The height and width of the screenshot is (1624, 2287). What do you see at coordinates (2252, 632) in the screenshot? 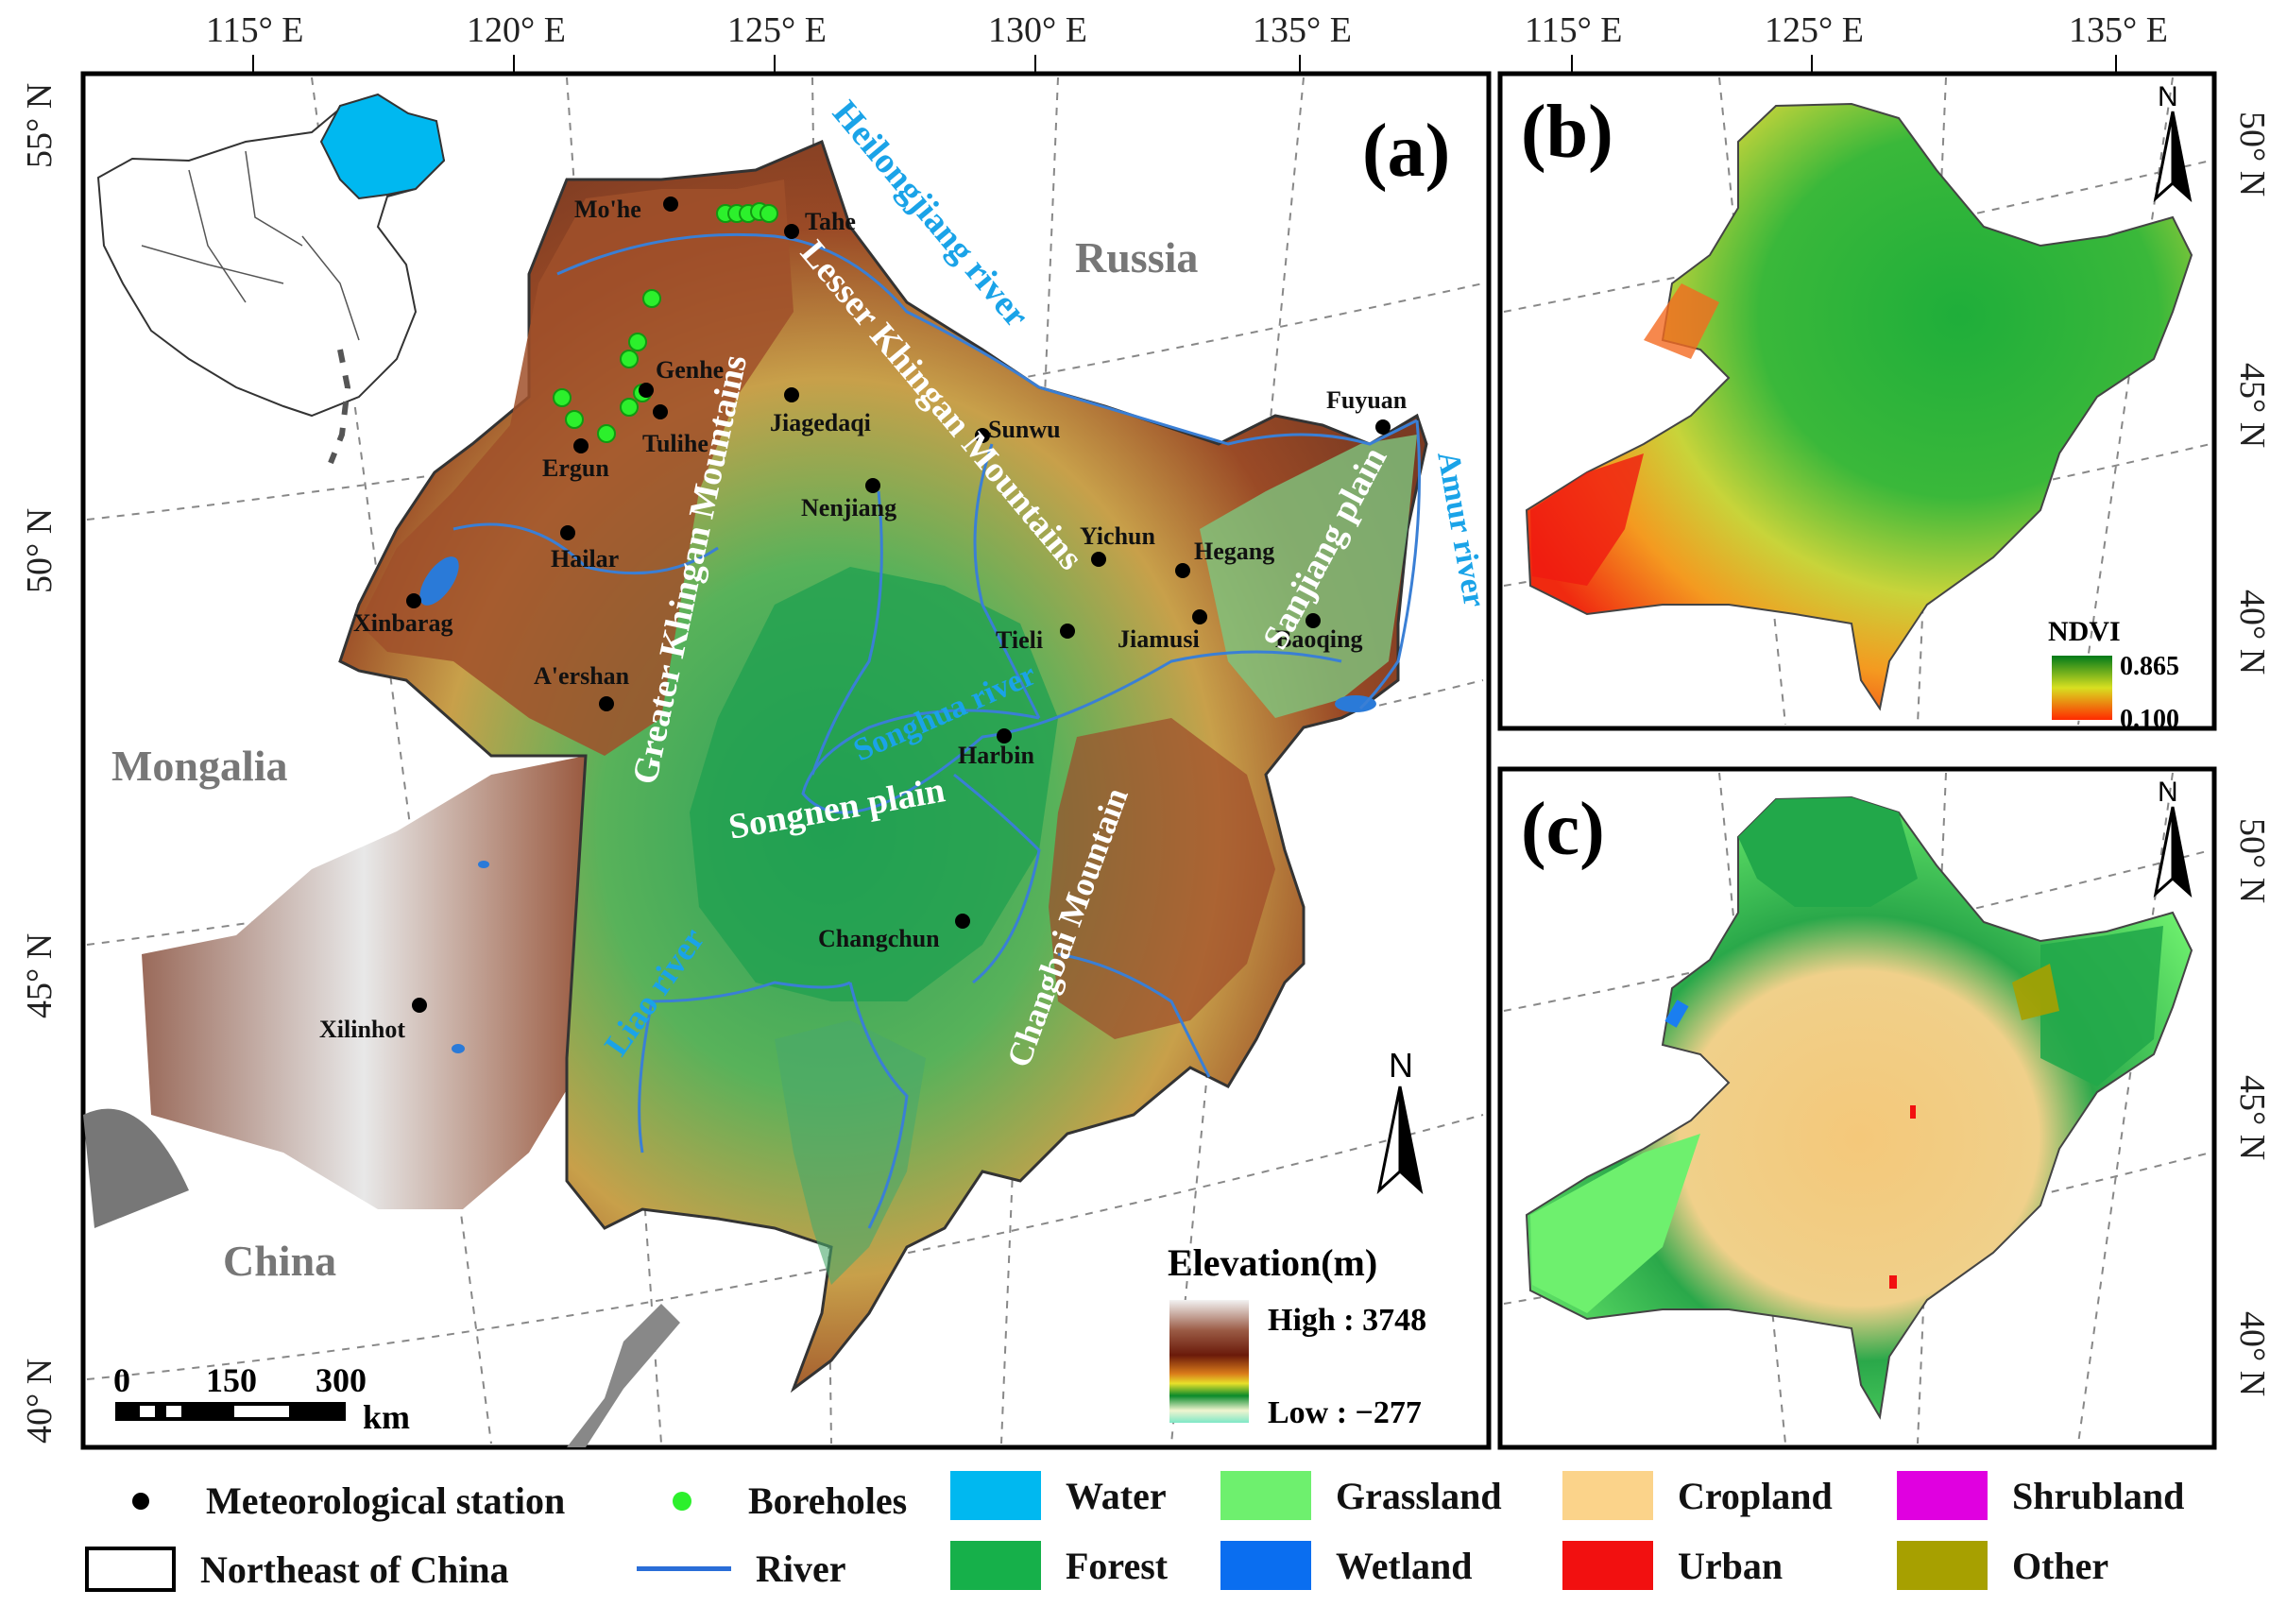
I see `tick-b-40n: 40° N` at bounding box center [2252, 632].